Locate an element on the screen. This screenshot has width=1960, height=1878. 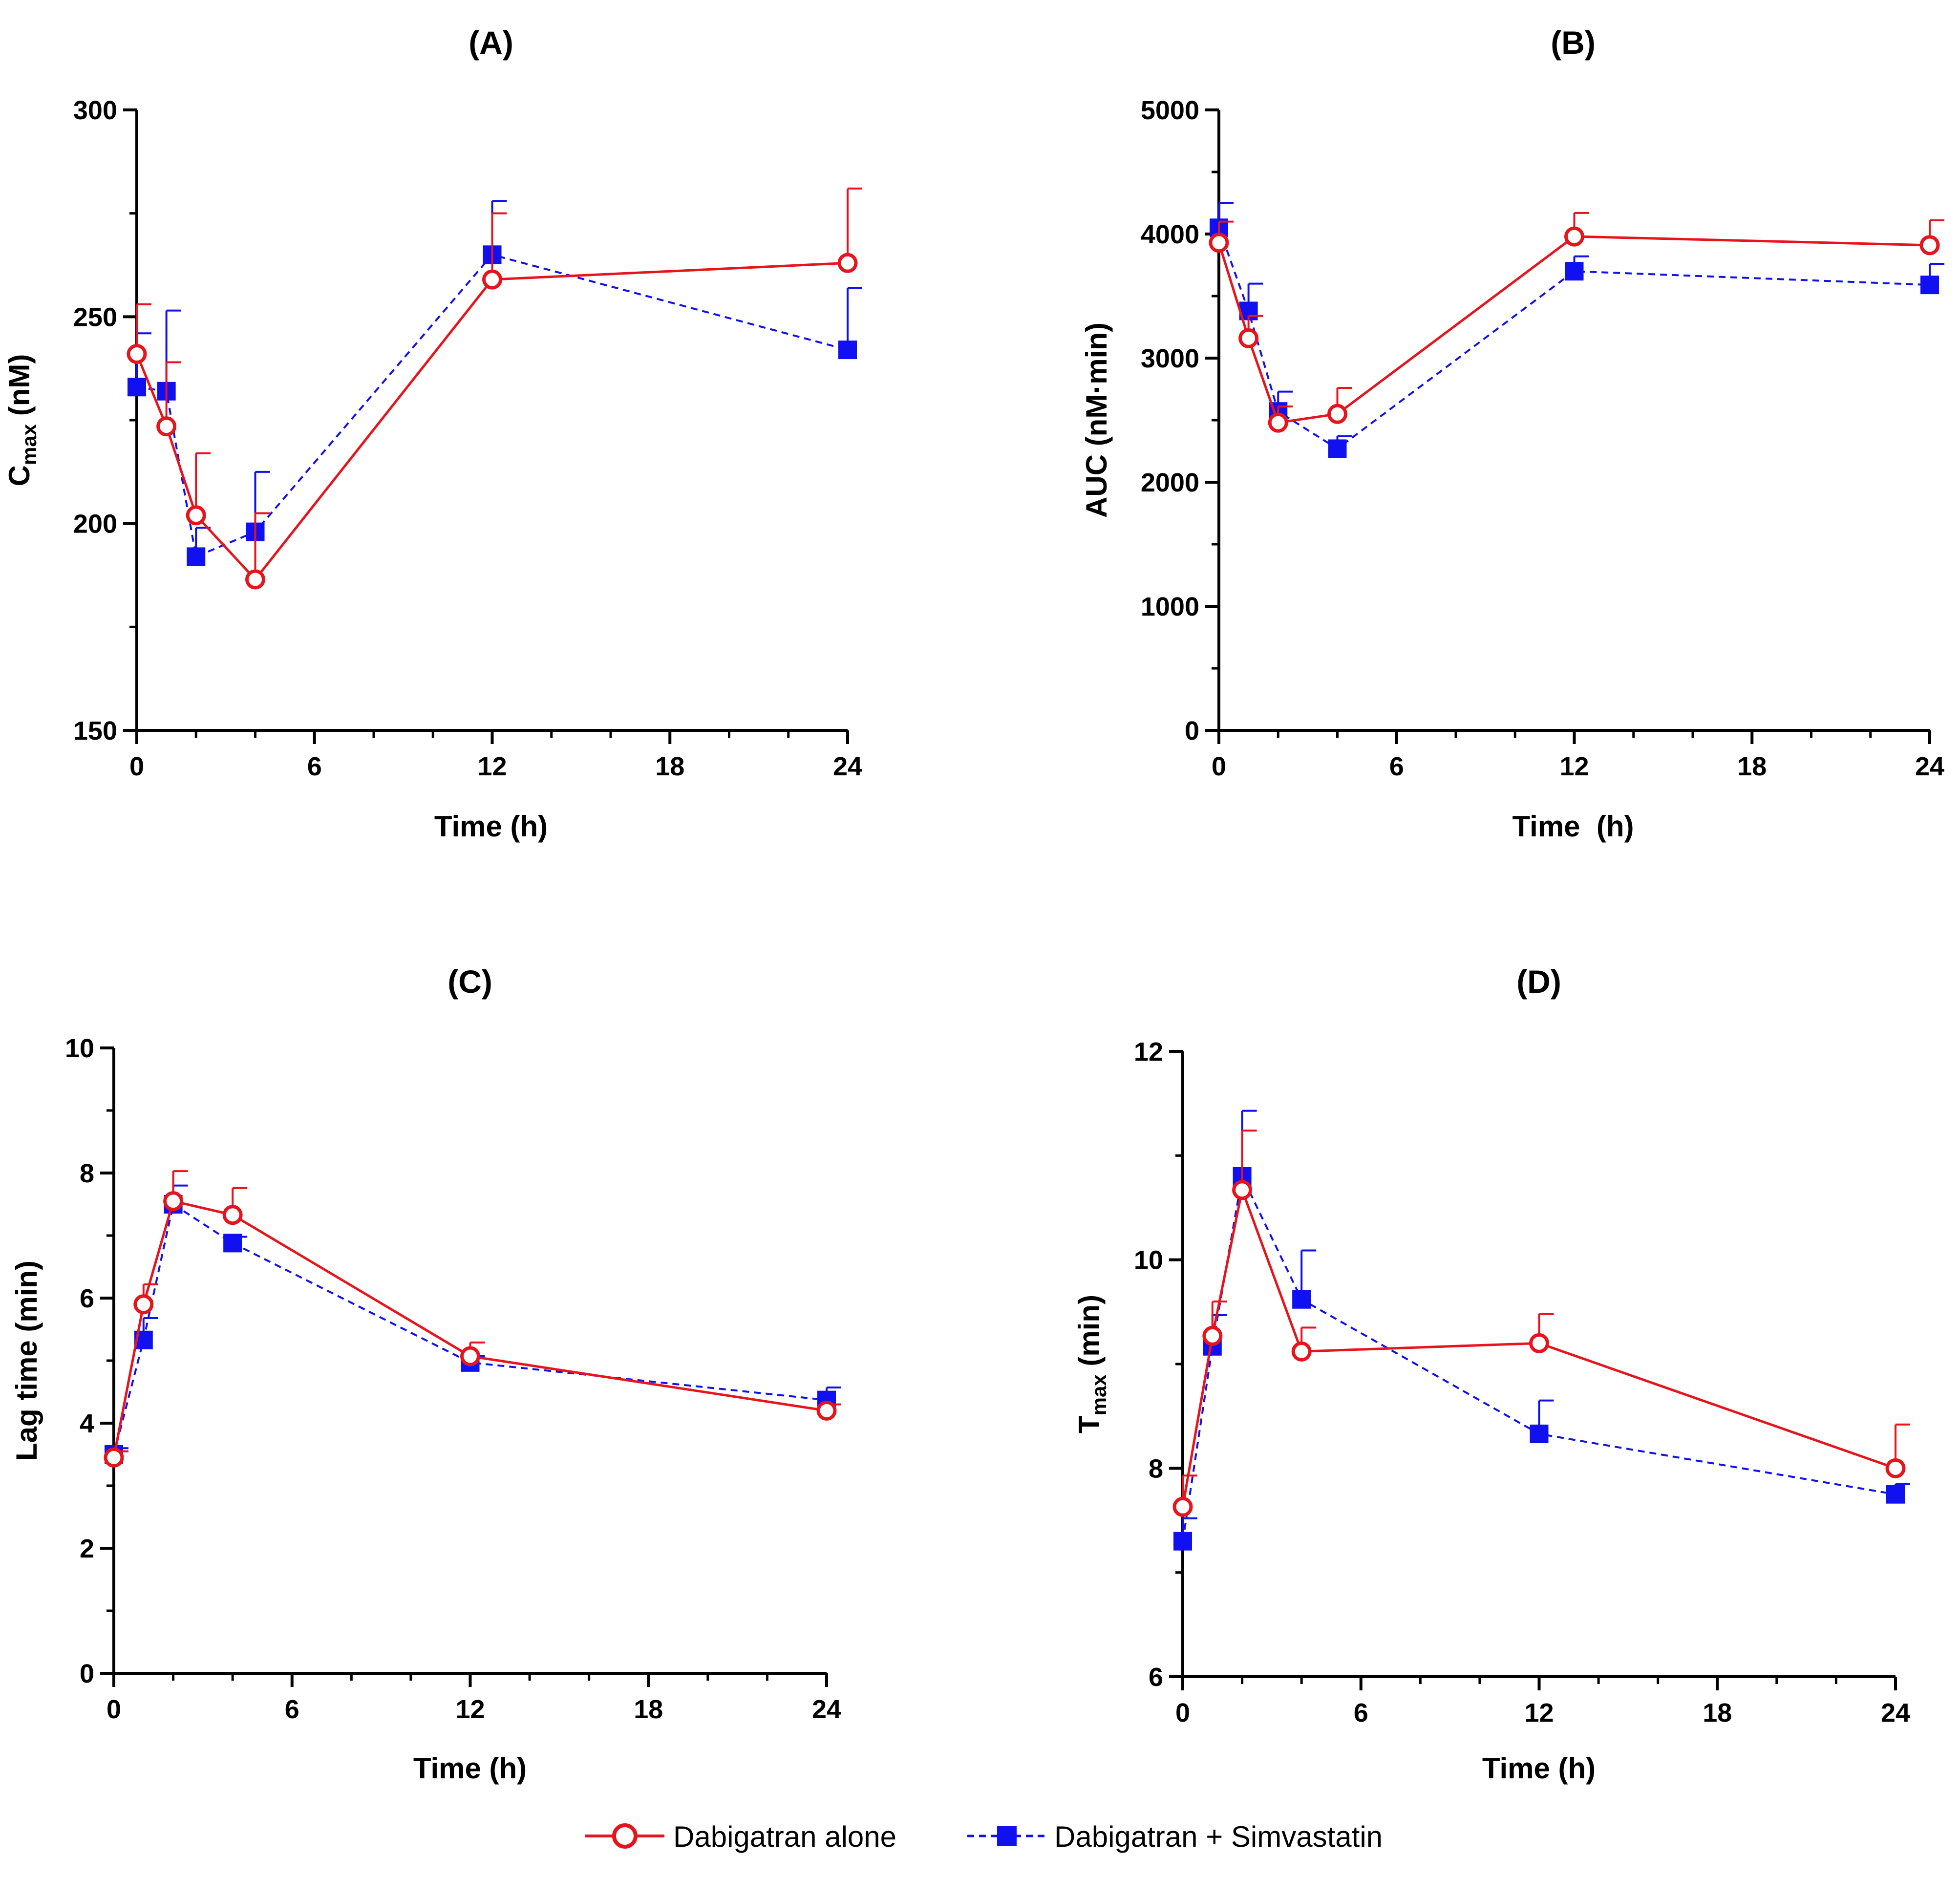
panel-b-alone-line is located at coordinates (1573, 329).